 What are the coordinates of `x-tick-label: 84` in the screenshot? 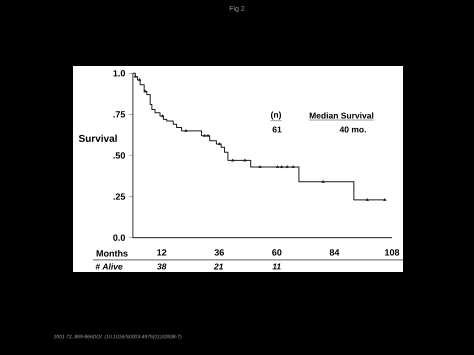 It's located at (335, 252).